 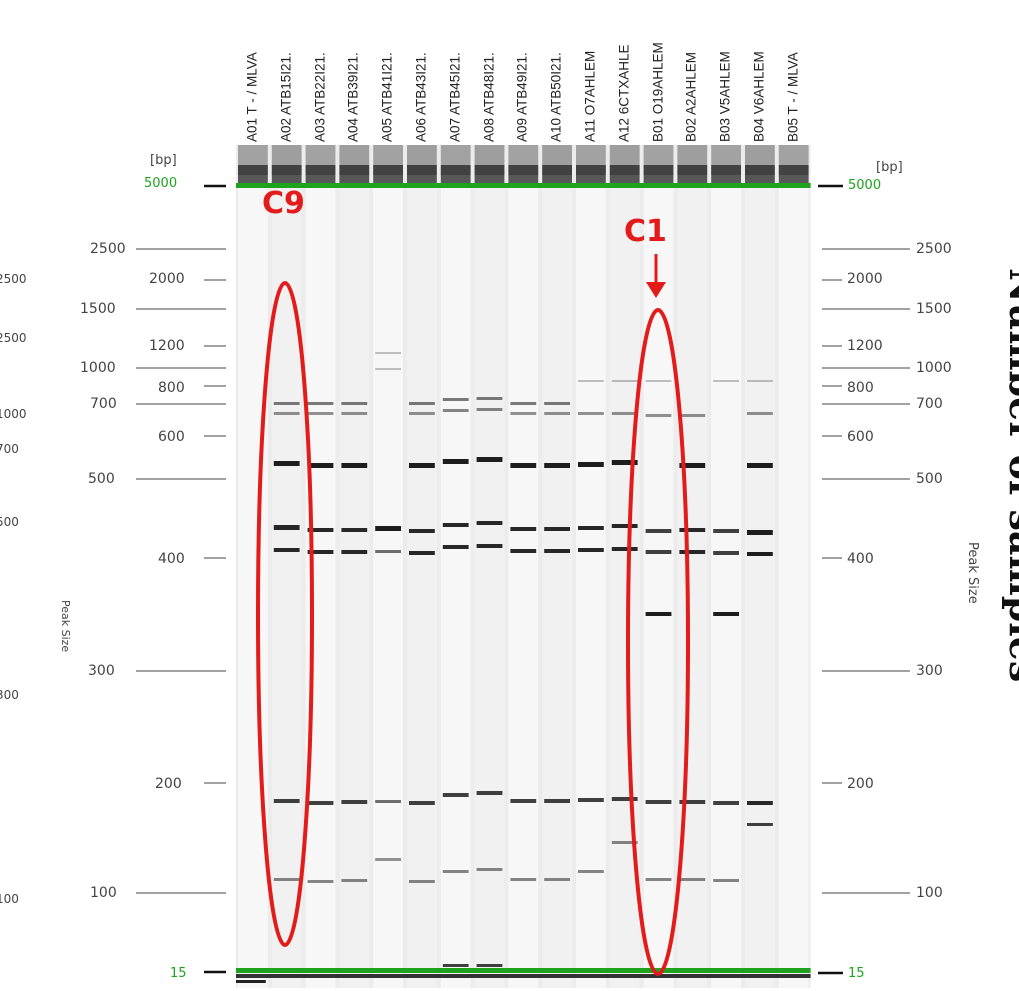 I want to click on ladder-label-right-15: 15, so click(x=856, y=973).